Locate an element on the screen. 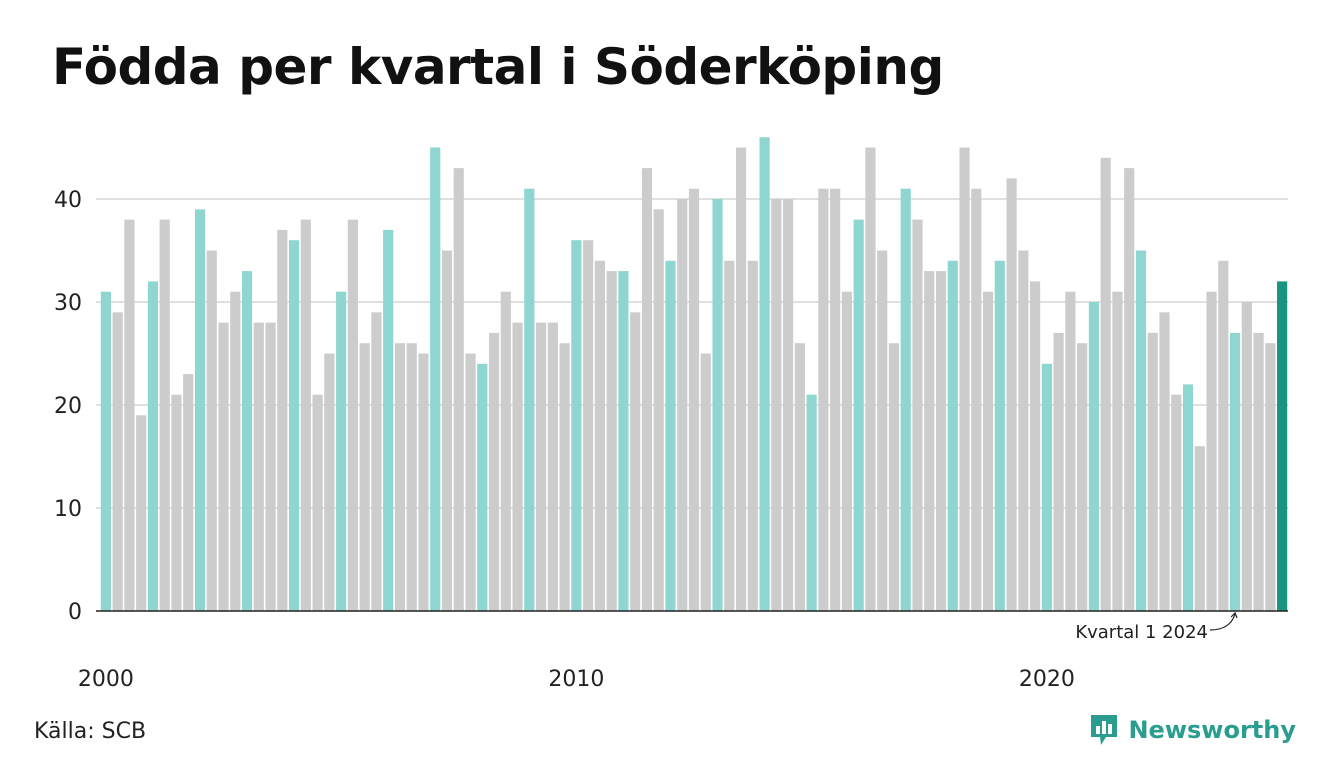 This screenshot has height=780, width=1340. annotation-arrowhead is located at coordinates (1234, 615).